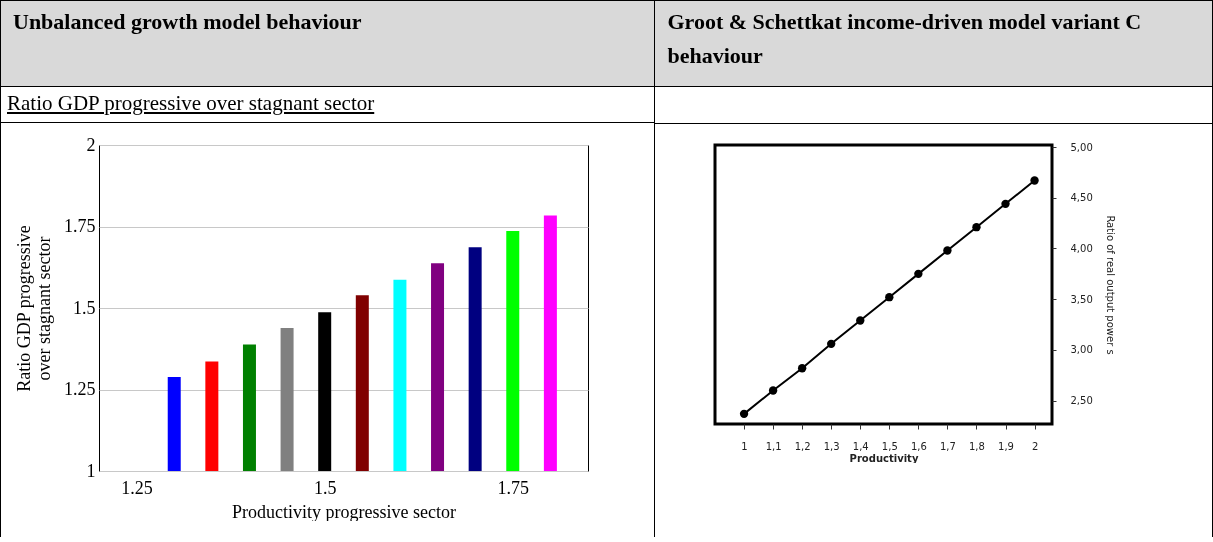 This screenshot has height=542, width=1213. I want to click on y2-tick-label: 5,00, so click(1082, 147).